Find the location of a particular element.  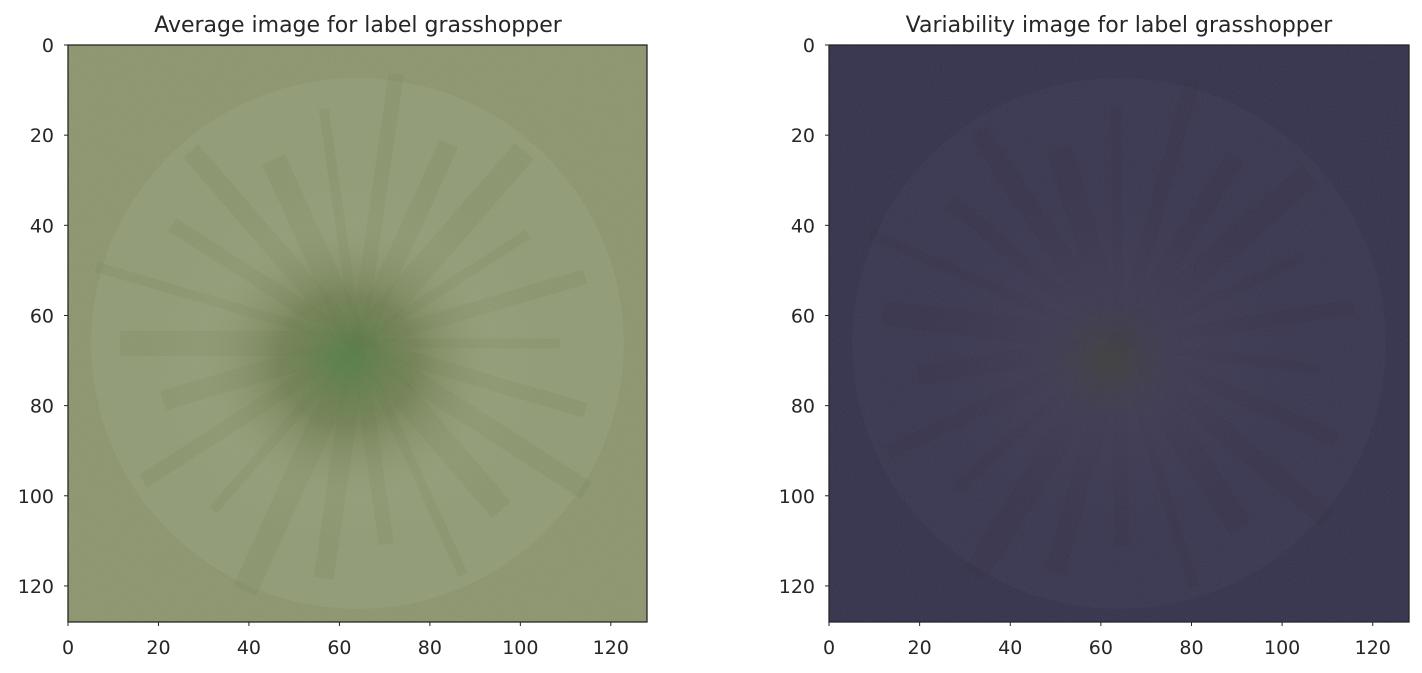

chart-title: Average image for label grasshopper is located at coordinates (358, 25).